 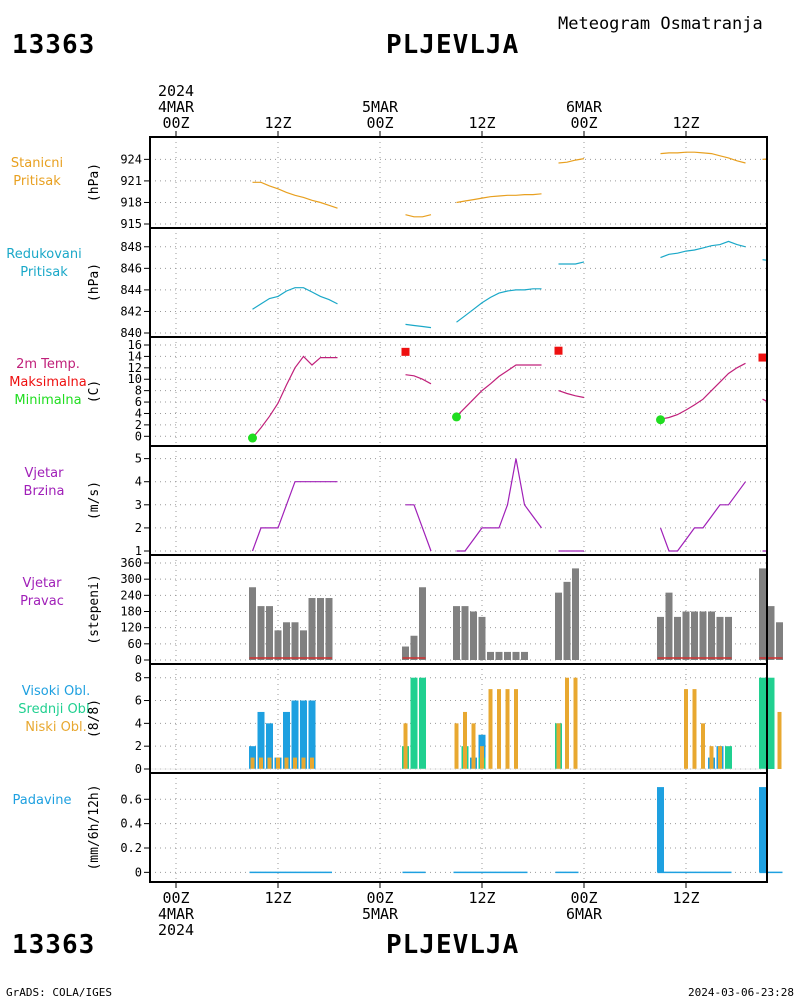 What do you see at coordinates (135, 345) in the screenshot?
I see `y-tick-label: 16` at bounding box center [135, 345].